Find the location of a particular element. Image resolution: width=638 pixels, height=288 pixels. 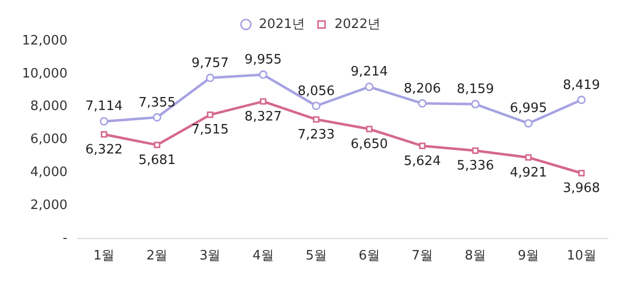

data-label: 5,681 is located at coordinates (157, 160).